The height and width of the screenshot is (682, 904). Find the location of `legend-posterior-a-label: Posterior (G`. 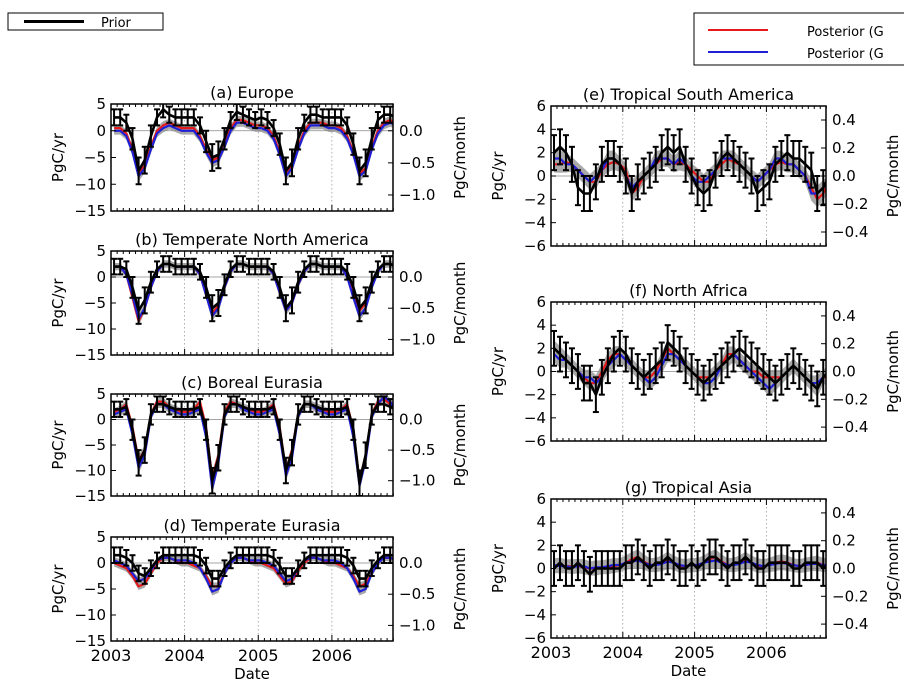

legend-posterior-a-label: Posterior (G is located at coordinates (845, 32).